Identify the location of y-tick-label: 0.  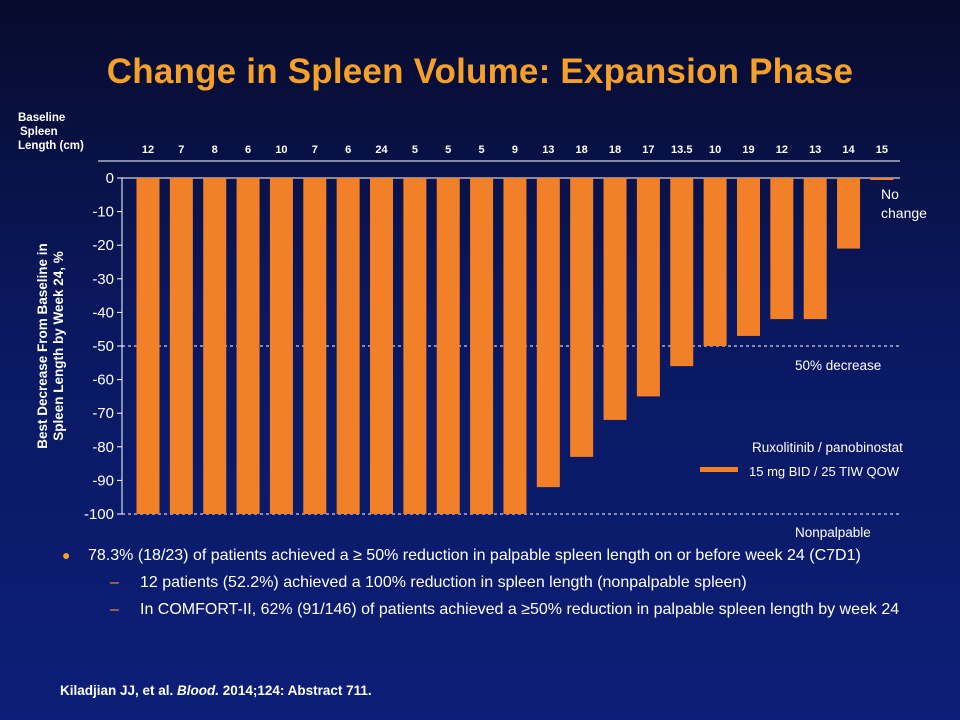
(110, 178).